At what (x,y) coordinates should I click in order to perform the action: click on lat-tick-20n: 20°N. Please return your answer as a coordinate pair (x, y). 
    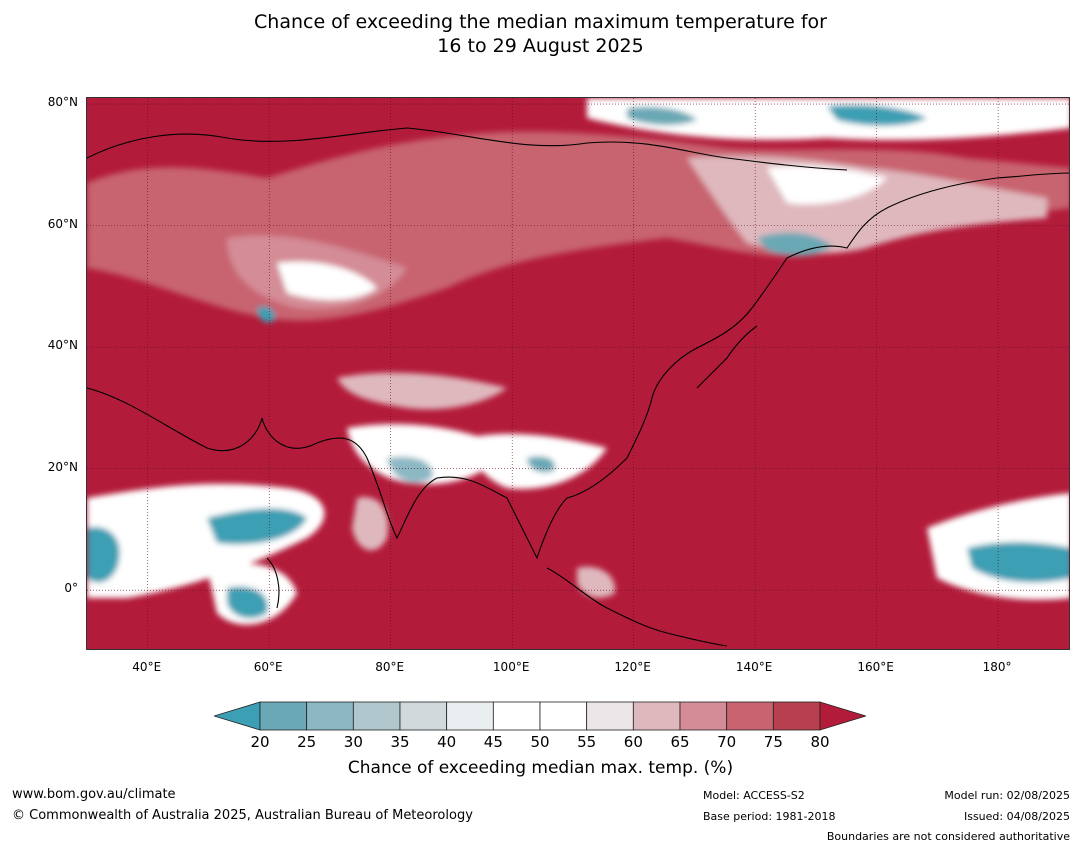
    Looking at the image, I should click on (62, 466).